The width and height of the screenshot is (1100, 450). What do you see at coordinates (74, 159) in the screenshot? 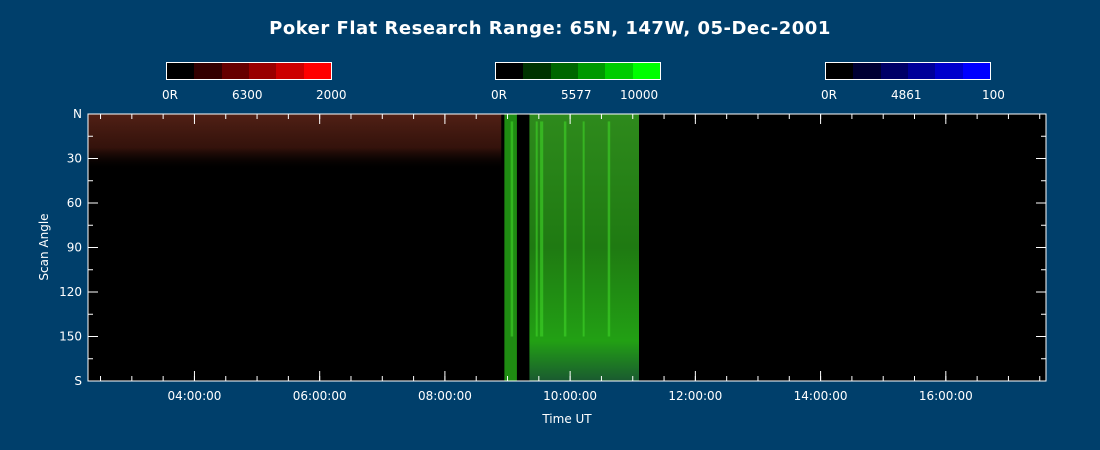
I see `y-tick-label: 30` at bounding box center [74, 159].